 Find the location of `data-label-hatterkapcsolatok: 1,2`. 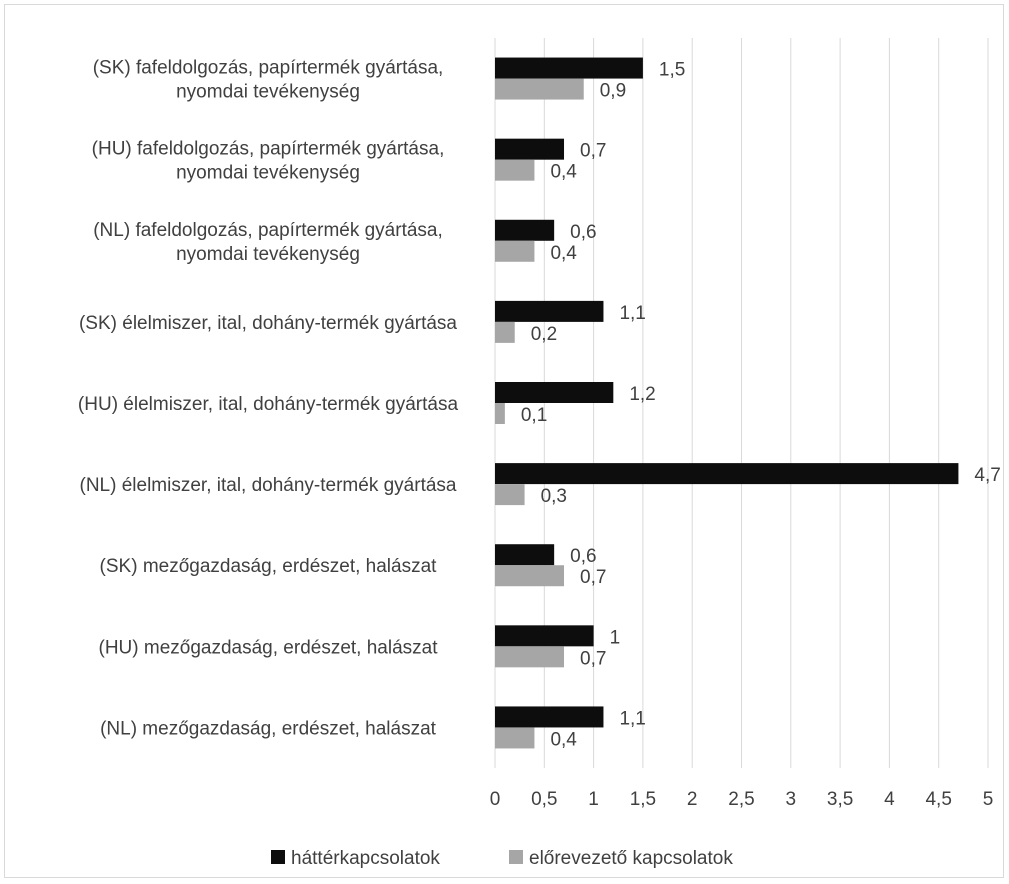

data-label-hatterkapcsolatok: 1,2 is located at coordinates (642, 394).